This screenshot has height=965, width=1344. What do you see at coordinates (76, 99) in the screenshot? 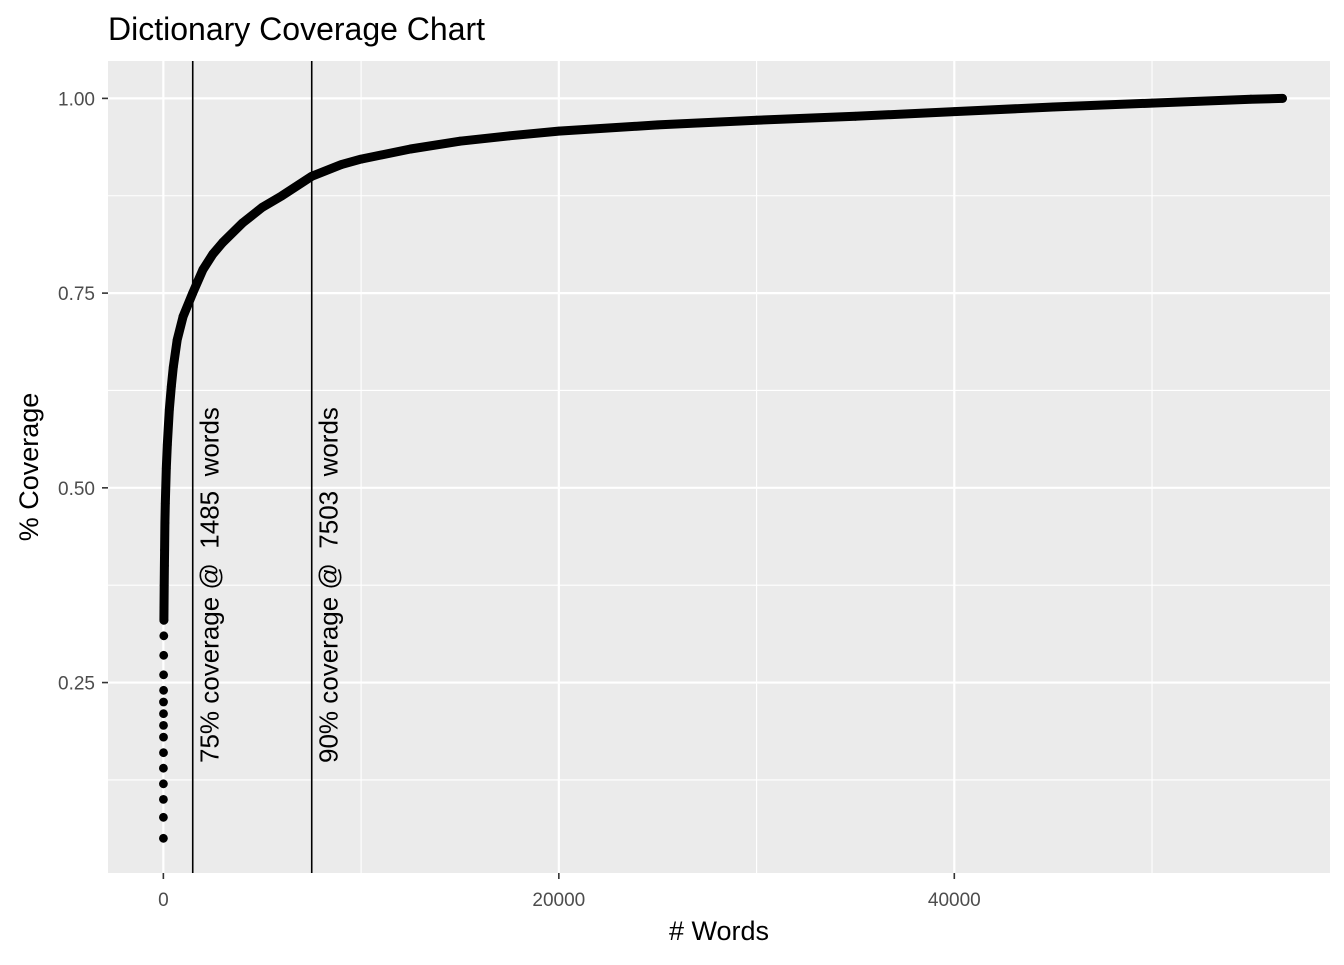
I see `y-tick-label: 1.00` at bounding box center [76, 99].